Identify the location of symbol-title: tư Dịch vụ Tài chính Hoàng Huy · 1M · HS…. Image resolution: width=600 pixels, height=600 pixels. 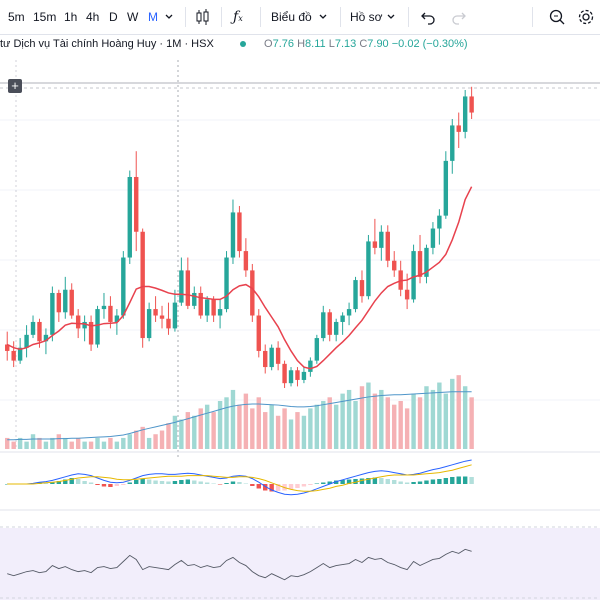
(107, 44).